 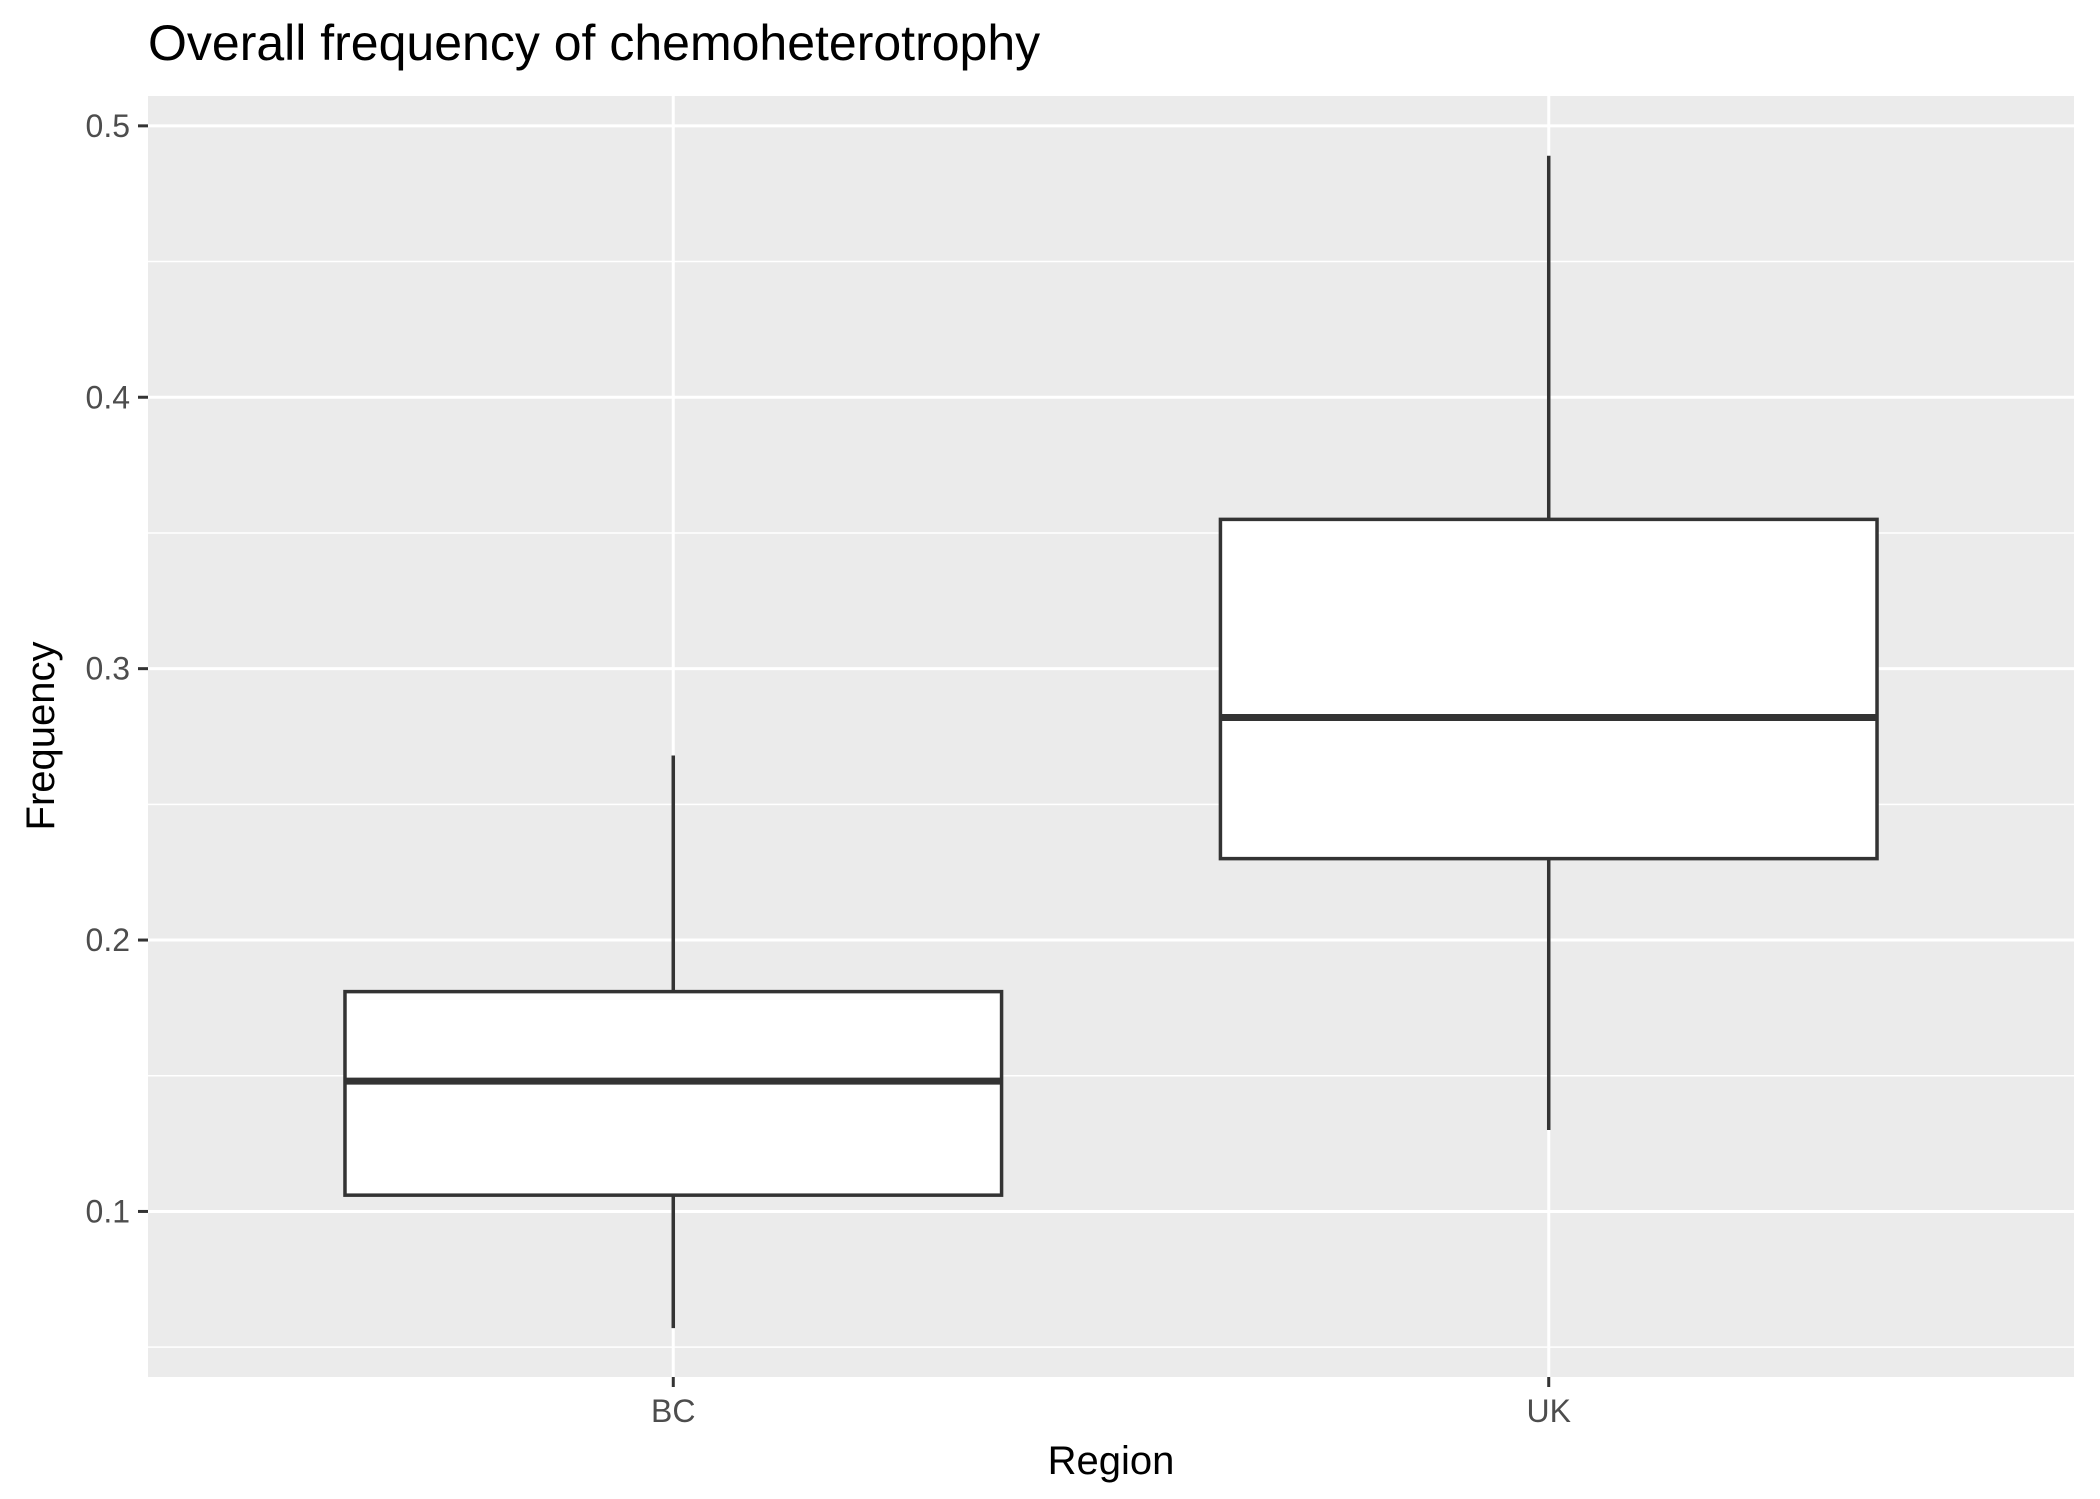 I want to click on y-axis-title: Frequency, so click(x=41, y=736).